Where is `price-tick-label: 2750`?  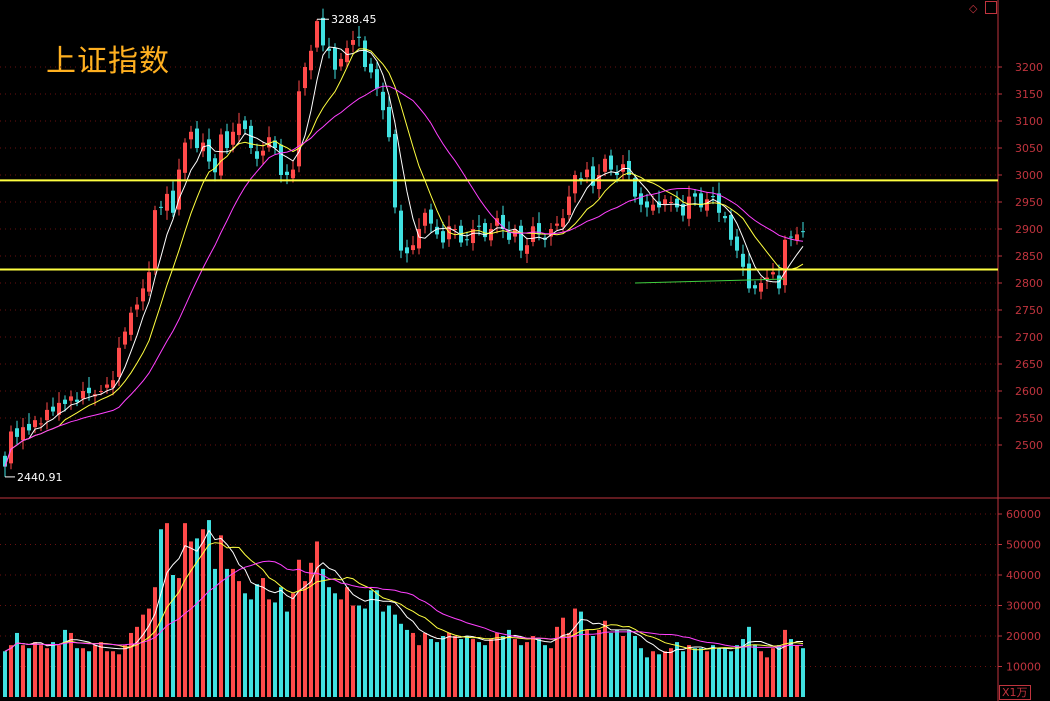
price-tick-label: 2750 is located at coordinates (1029, 310).